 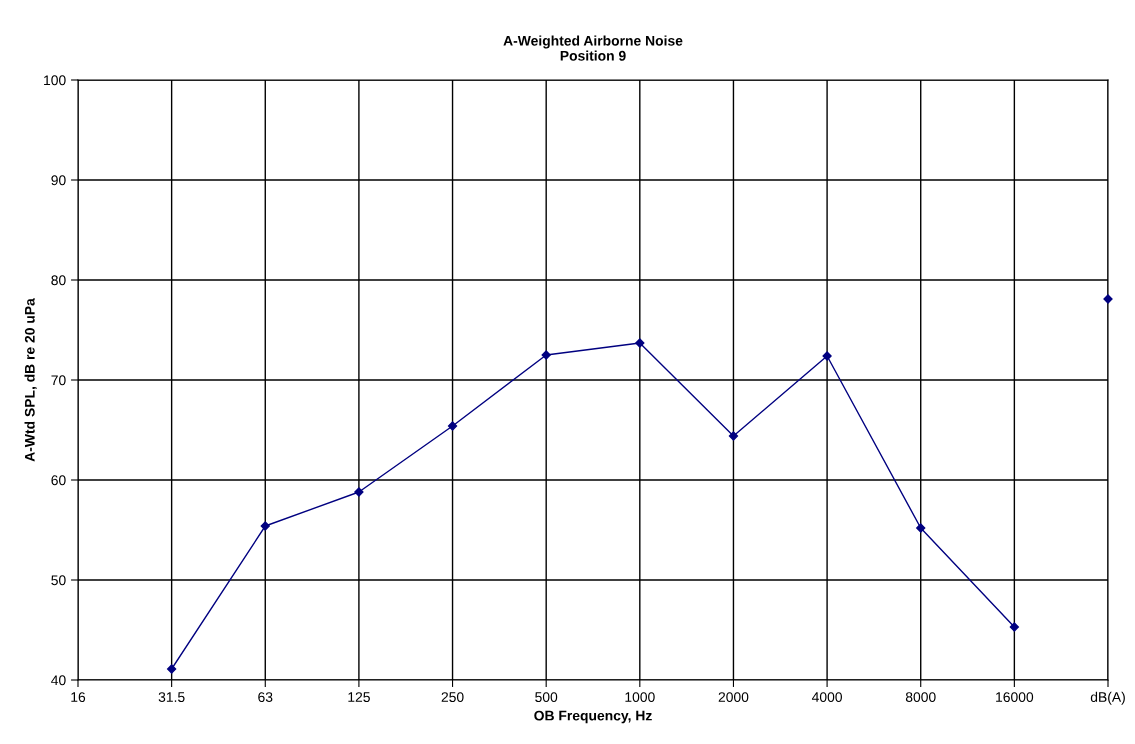 I want to click on y-tick-label: 100, so click(x=55, y=80).